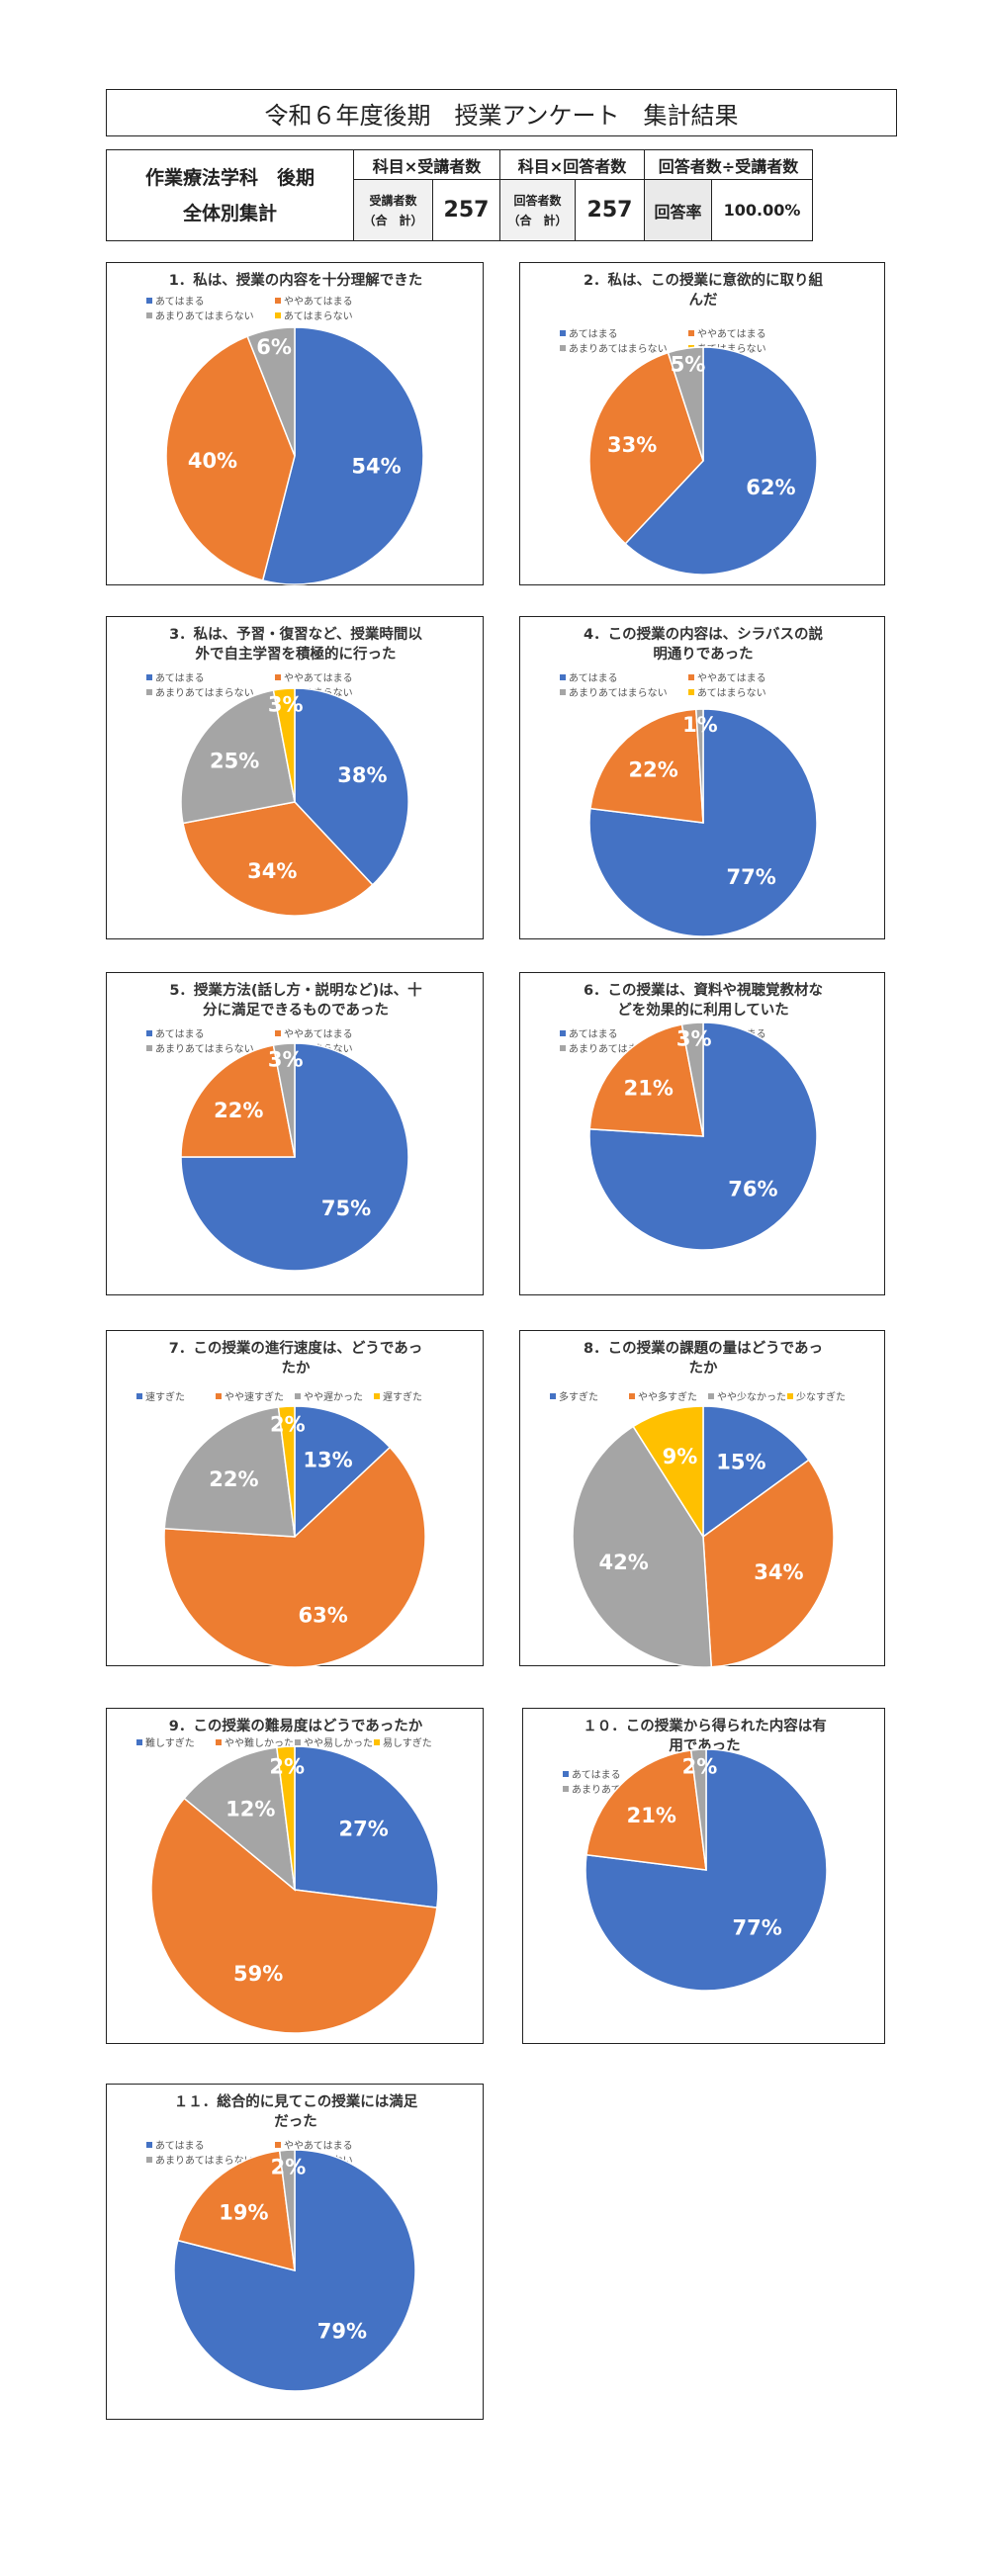 This screenshot has width=989, height=2576. What do you see at coordinates (338, 1743) in the screenshot?
I see `legend-label: やや易しかった` at bounding box center [338, 1743].